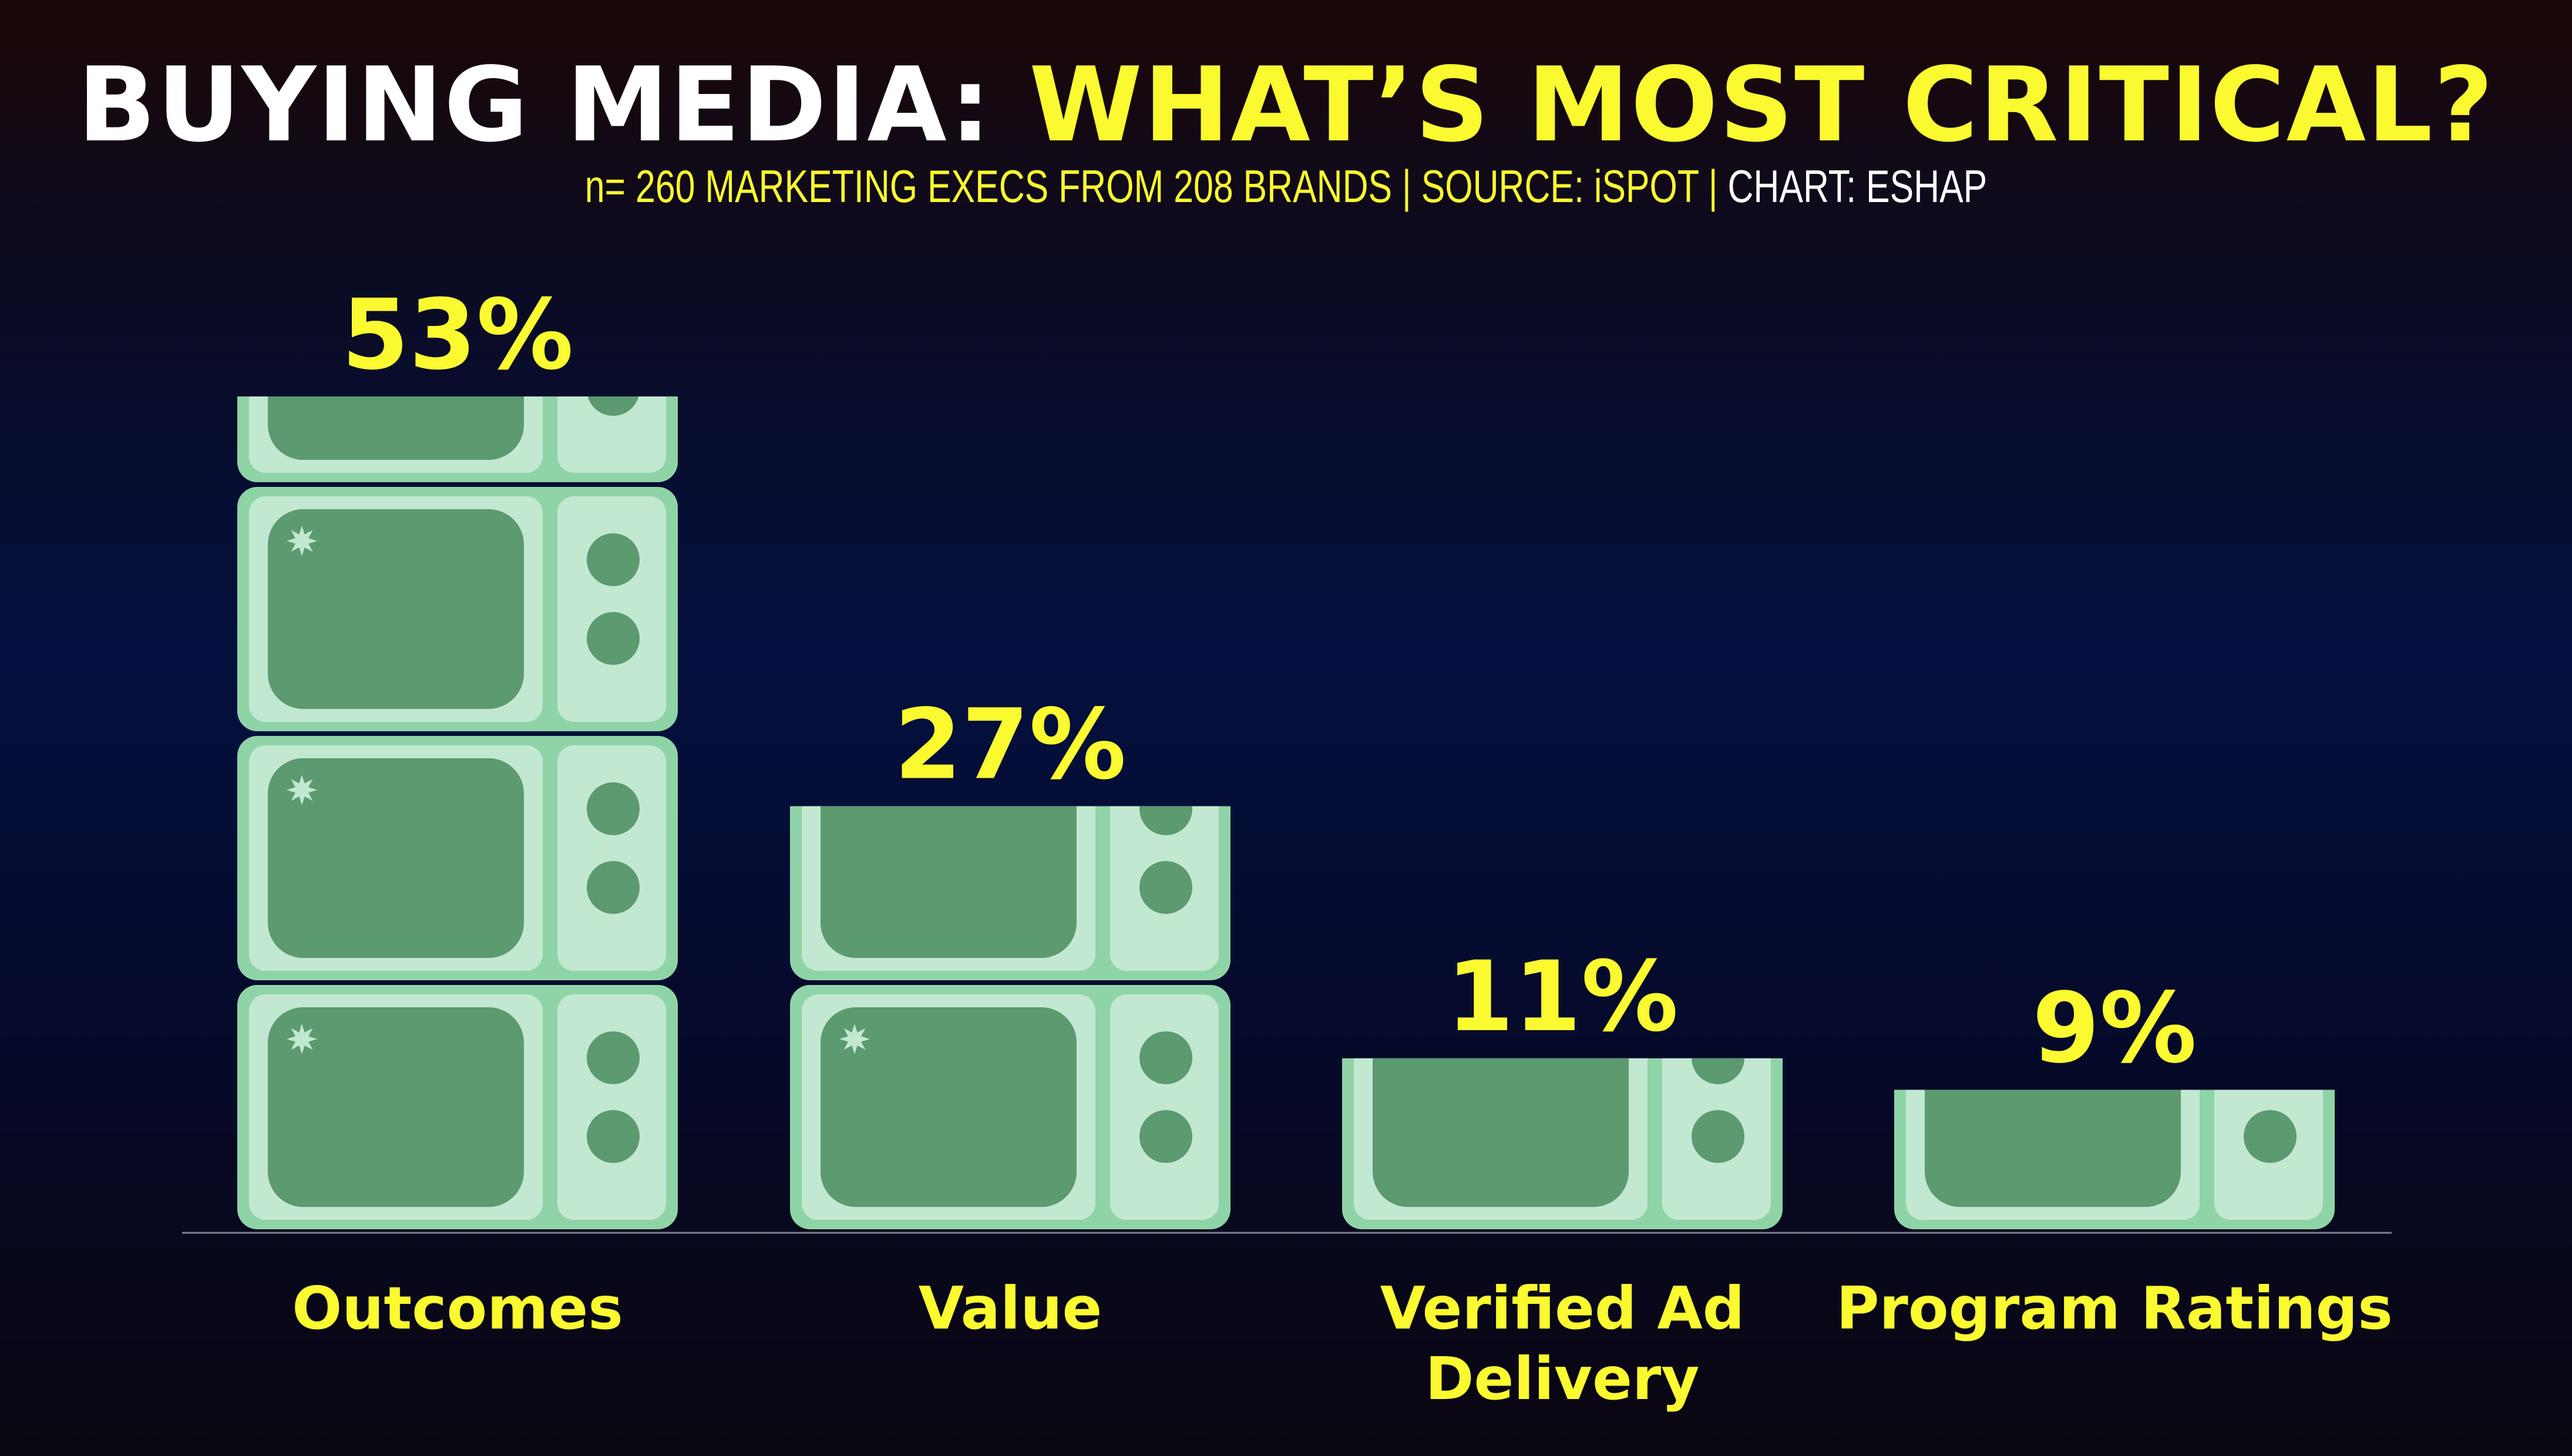 Image resolution: width=2572 pixels, height=1456 pixels. What do you see at coordinates (1563, 996) in the screenshot?
I see `data-label: 11%` at bounding box center [1563, 996].